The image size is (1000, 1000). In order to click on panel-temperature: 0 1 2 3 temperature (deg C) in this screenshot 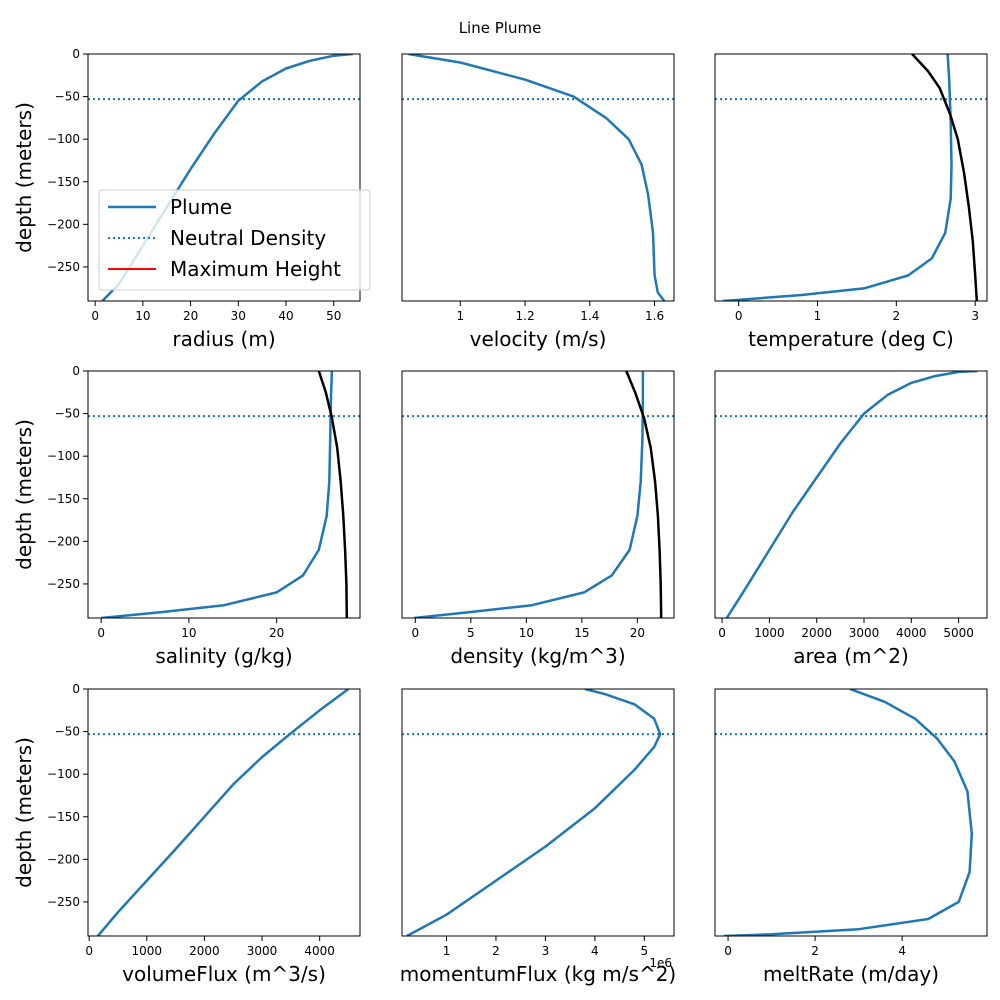, I will do `click(851, 202)`.